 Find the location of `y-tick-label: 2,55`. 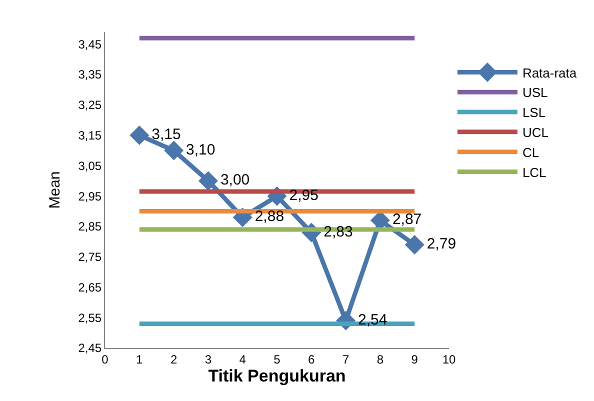

y-tick-label: 2,55 is located at coordinates (90, 317).